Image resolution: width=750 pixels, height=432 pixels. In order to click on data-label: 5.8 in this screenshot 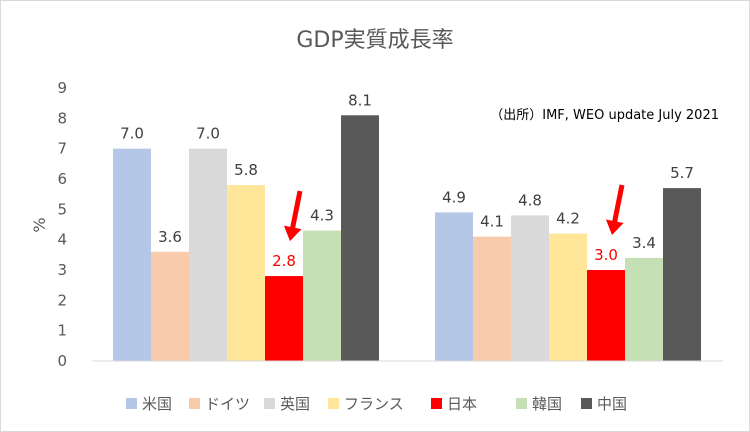, I will do `click(246, 170)`.